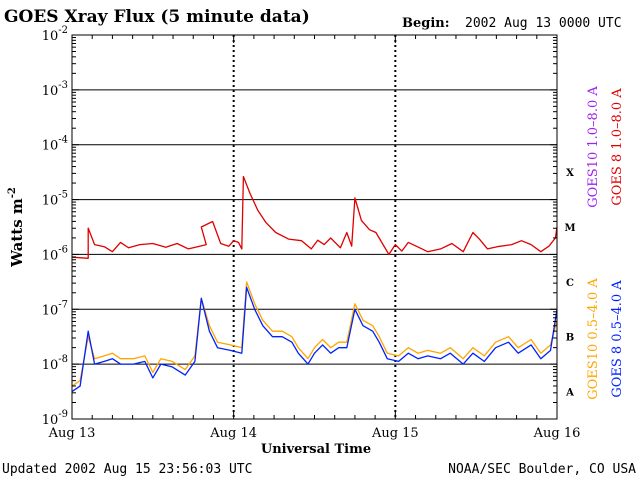  What do you see at coordinates (63, 359) in the screenshot?
I see `y-tick-exponent: -8` at bounding box center [63, 359].